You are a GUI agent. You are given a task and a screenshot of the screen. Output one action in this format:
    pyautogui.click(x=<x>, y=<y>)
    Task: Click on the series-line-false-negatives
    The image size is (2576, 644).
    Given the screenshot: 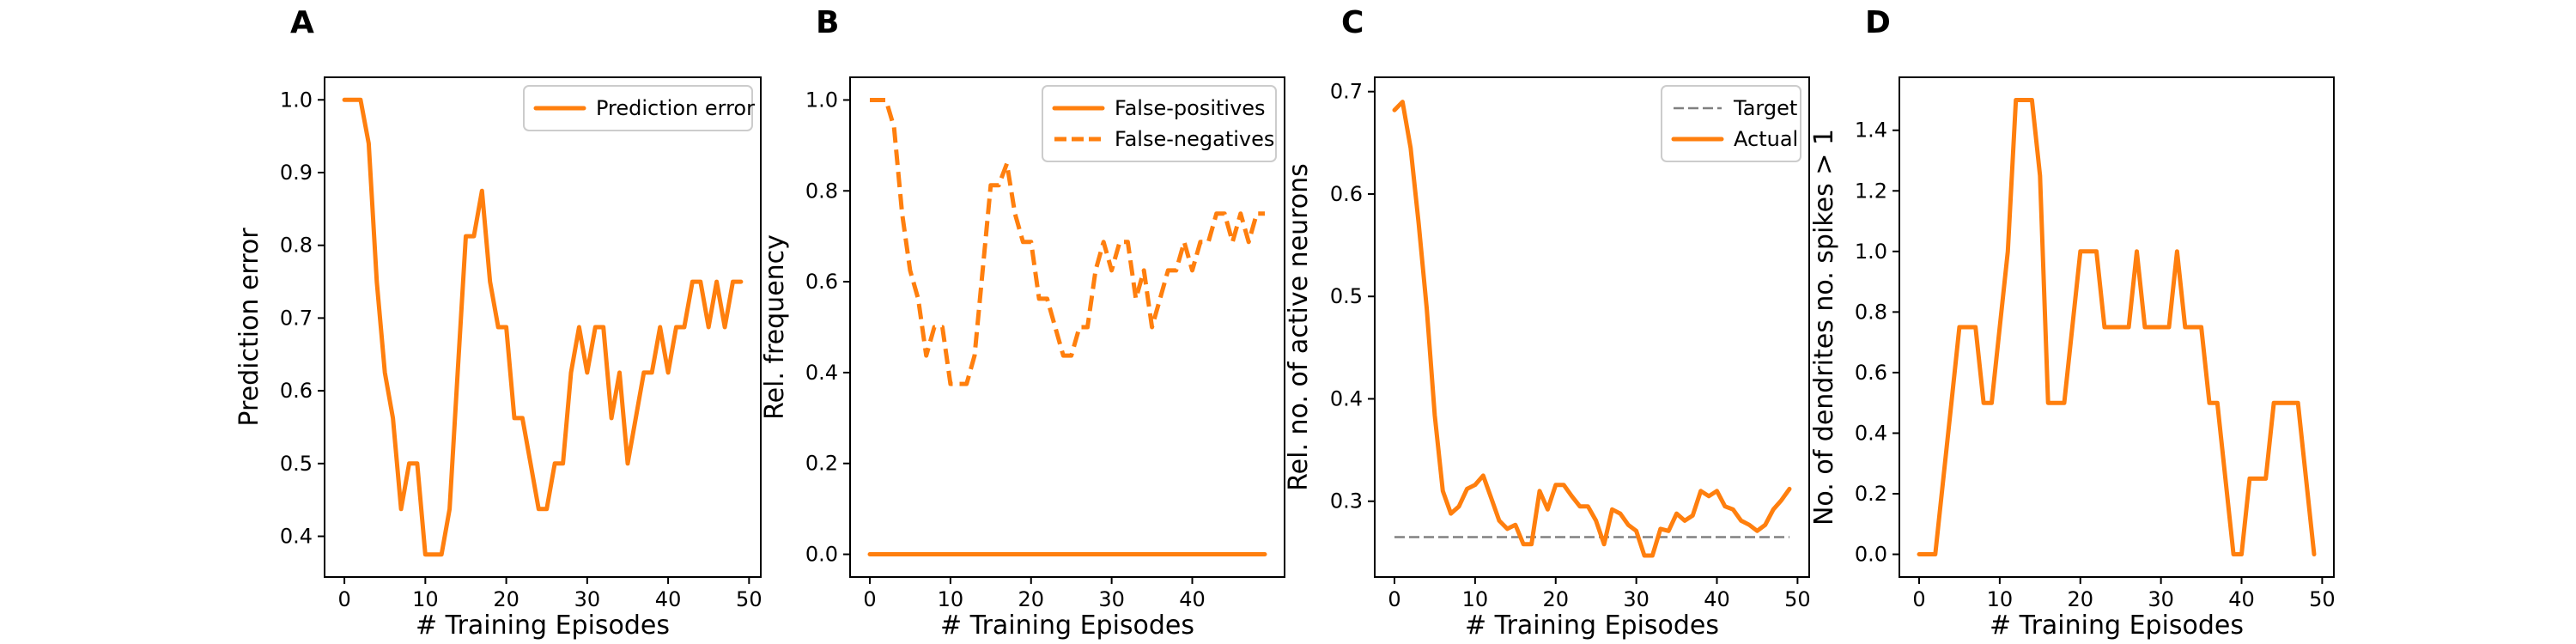 What is the action you would take?
    pyautogui.click(x=1067, y=242)
    